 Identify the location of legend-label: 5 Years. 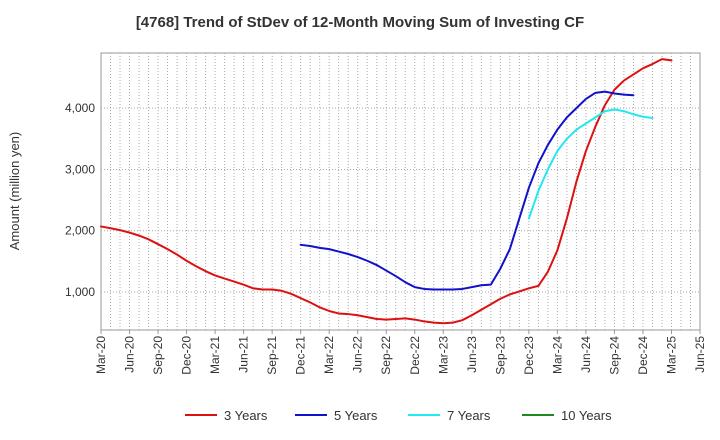
(356, 415).